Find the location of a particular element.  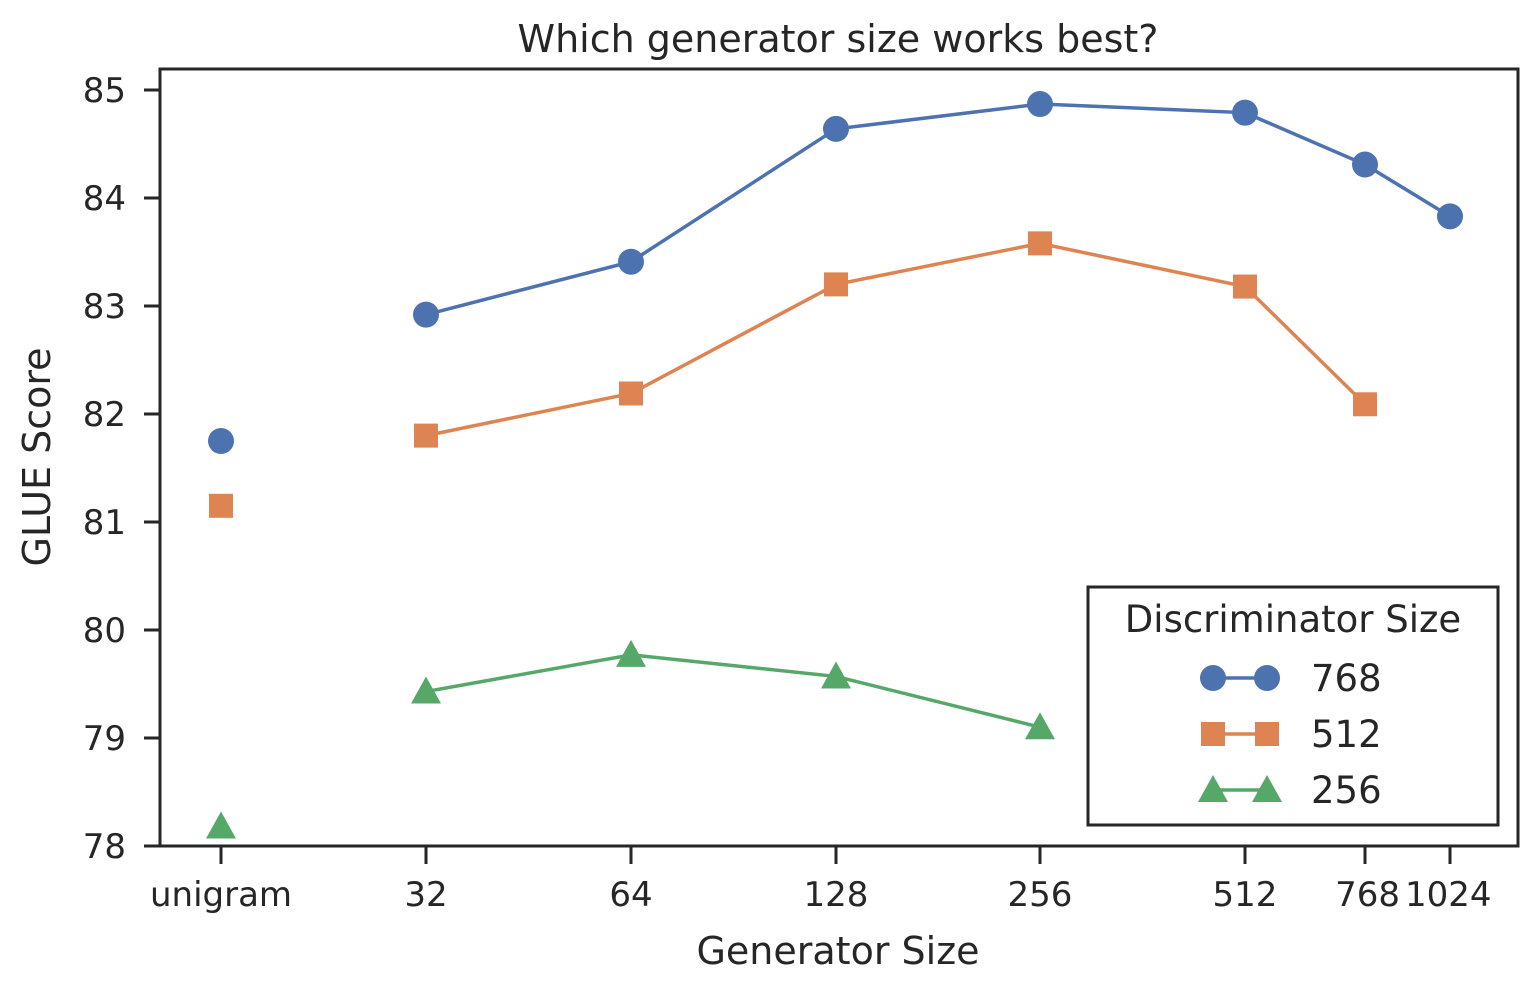

y-axis-title: GLUE Score is located at coordinates (37, 456).